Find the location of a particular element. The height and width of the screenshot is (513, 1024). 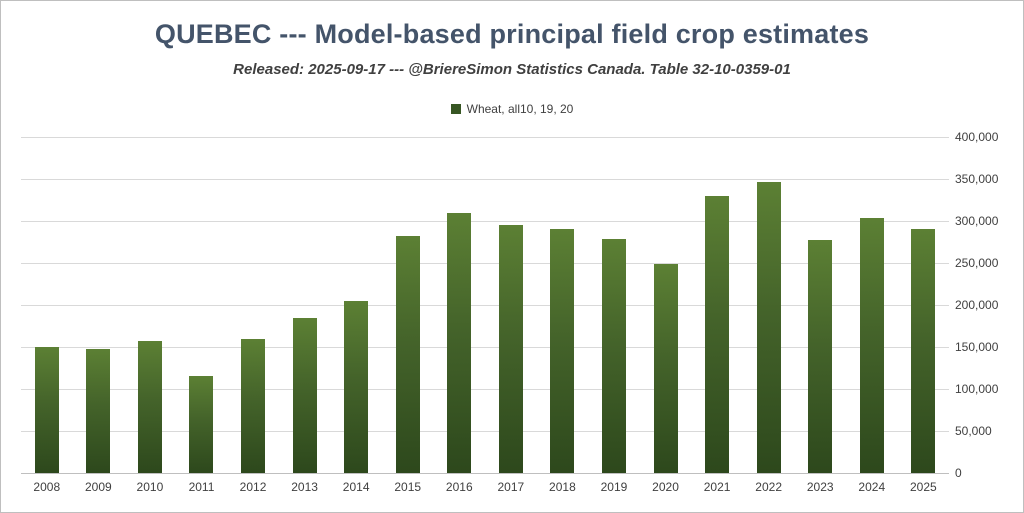

bar-2020 is located at coordinates (665, 368).